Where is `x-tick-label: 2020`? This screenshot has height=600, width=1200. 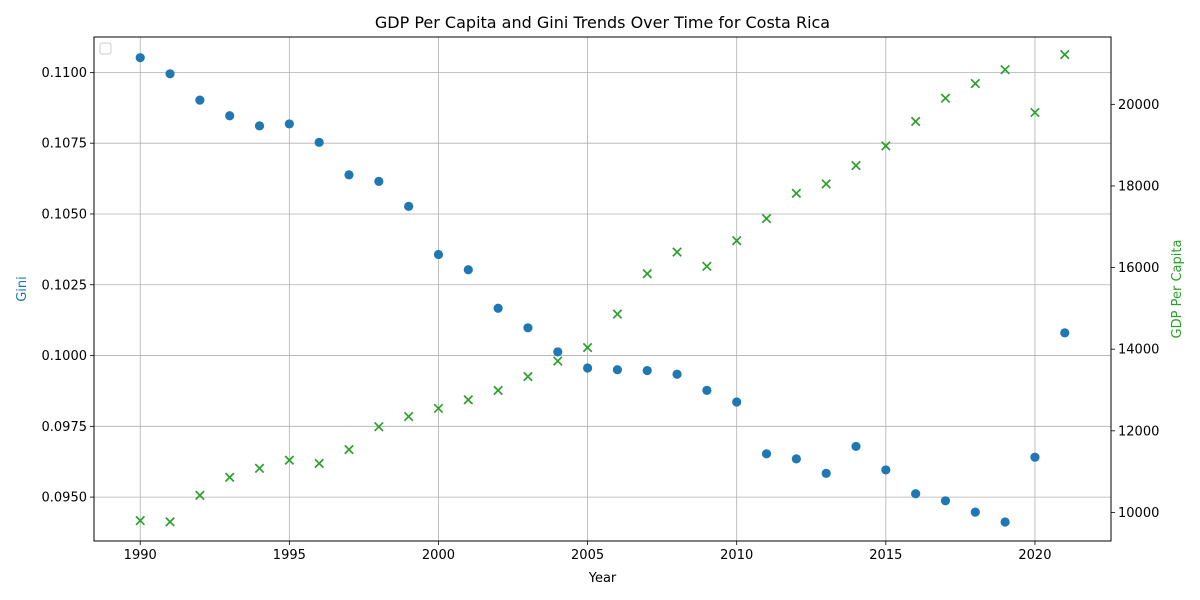 x-tick-label: 2020 is located at coordinates (1034, 555).